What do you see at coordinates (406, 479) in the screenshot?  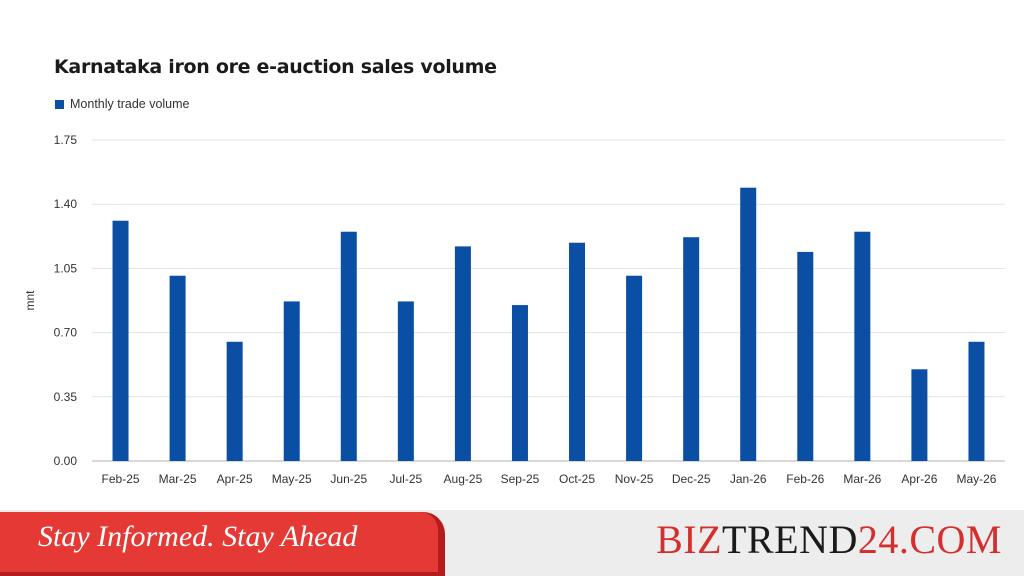 I see `x-tick-label: Jul-25` at bounding box center [406, 479].